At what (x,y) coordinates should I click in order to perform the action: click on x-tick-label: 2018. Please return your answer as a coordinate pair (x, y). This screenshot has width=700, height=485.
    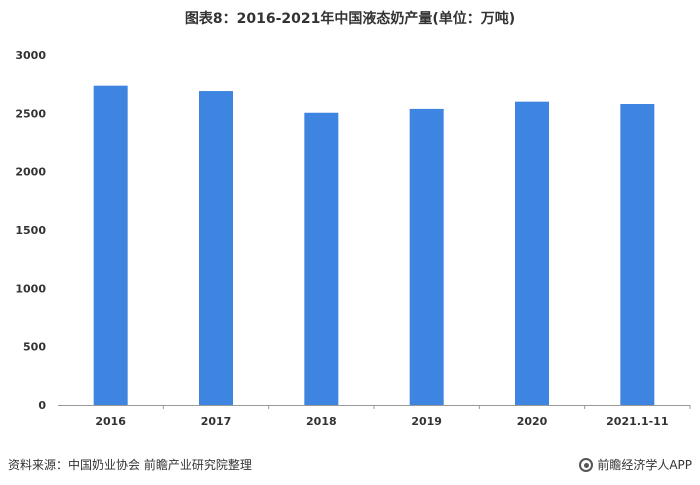
    Looking at the image, I should click on (321, 421).